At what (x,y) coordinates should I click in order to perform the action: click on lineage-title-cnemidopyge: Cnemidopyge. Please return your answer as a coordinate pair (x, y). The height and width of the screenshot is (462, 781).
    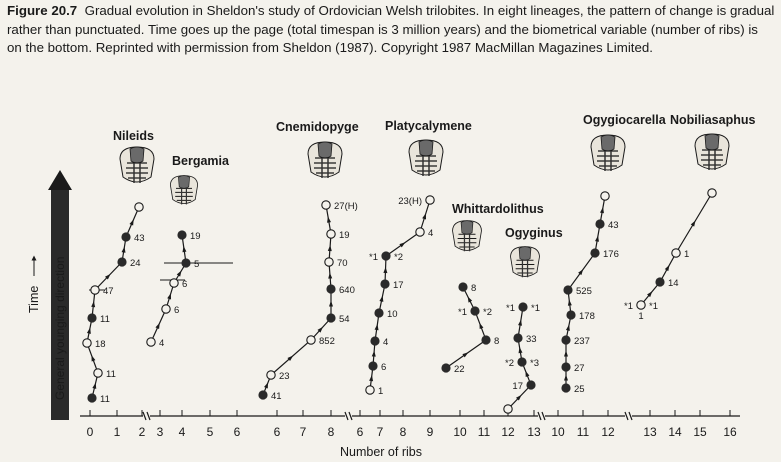
    Looking at the image, I should click on (317, 127).